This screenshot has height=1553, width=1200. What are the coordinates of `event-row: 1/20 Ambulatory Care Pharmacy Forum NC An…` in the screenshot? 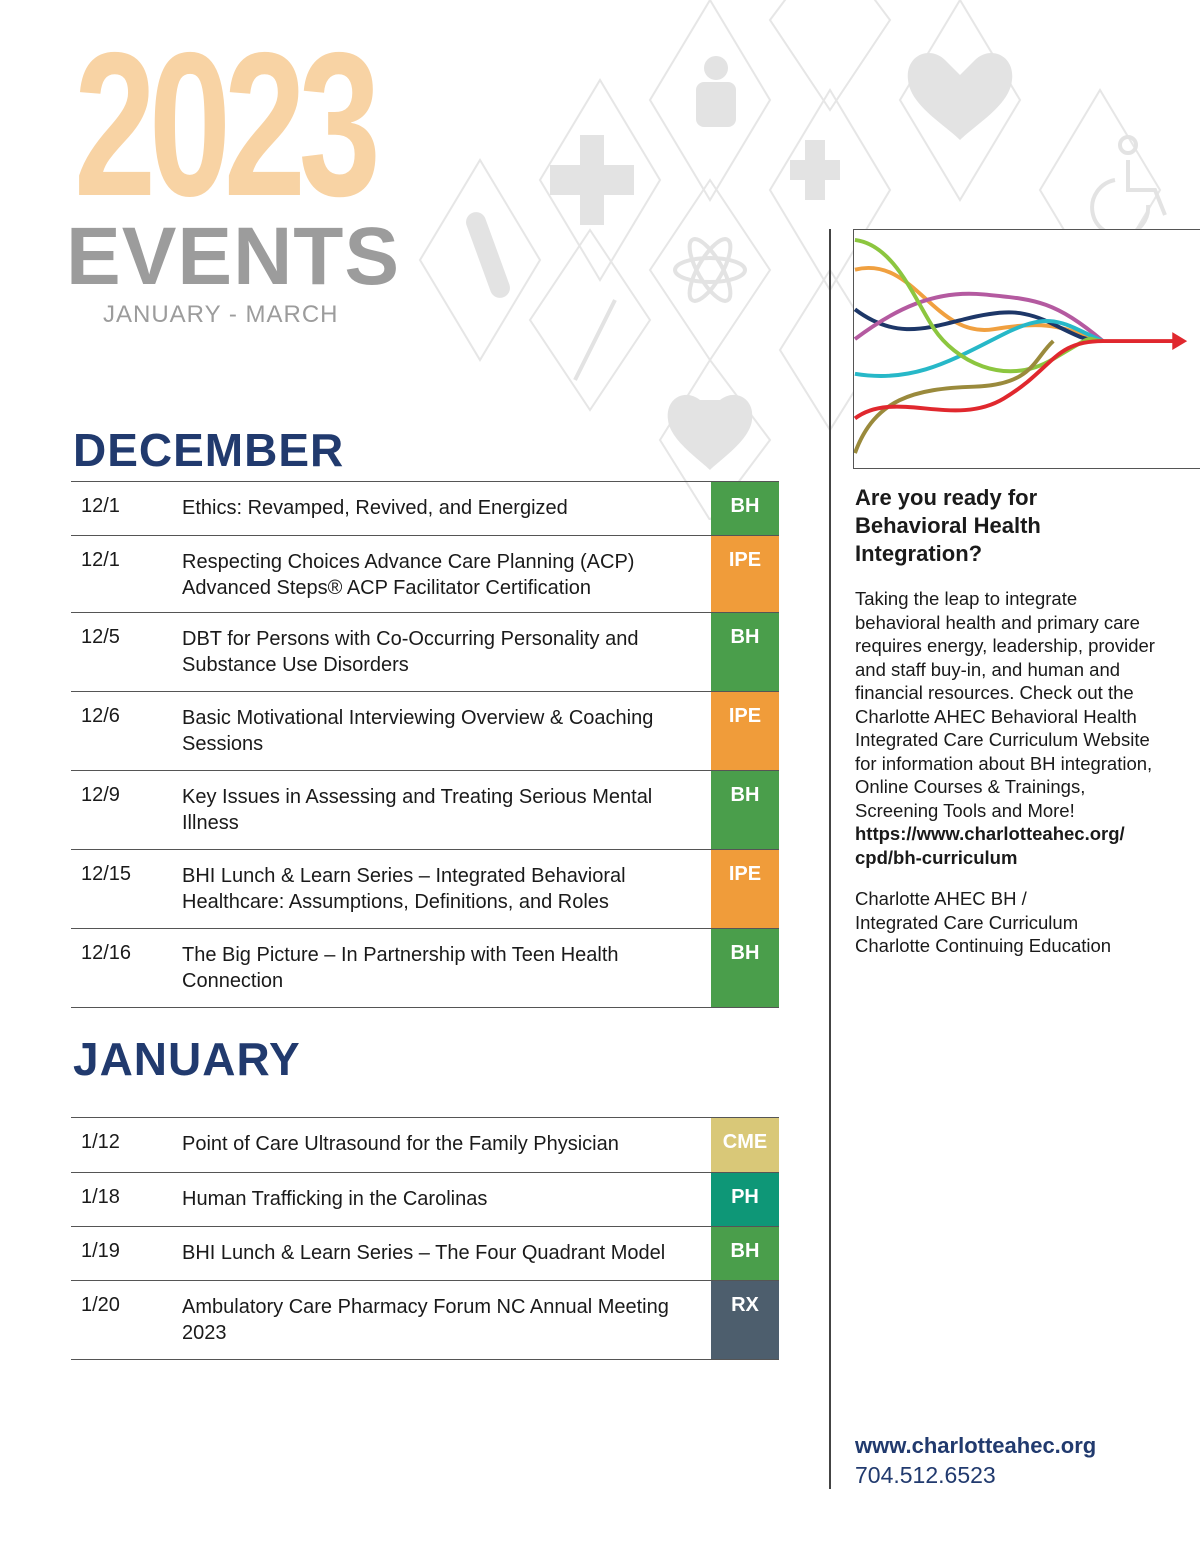 It's located at (425, 1319).